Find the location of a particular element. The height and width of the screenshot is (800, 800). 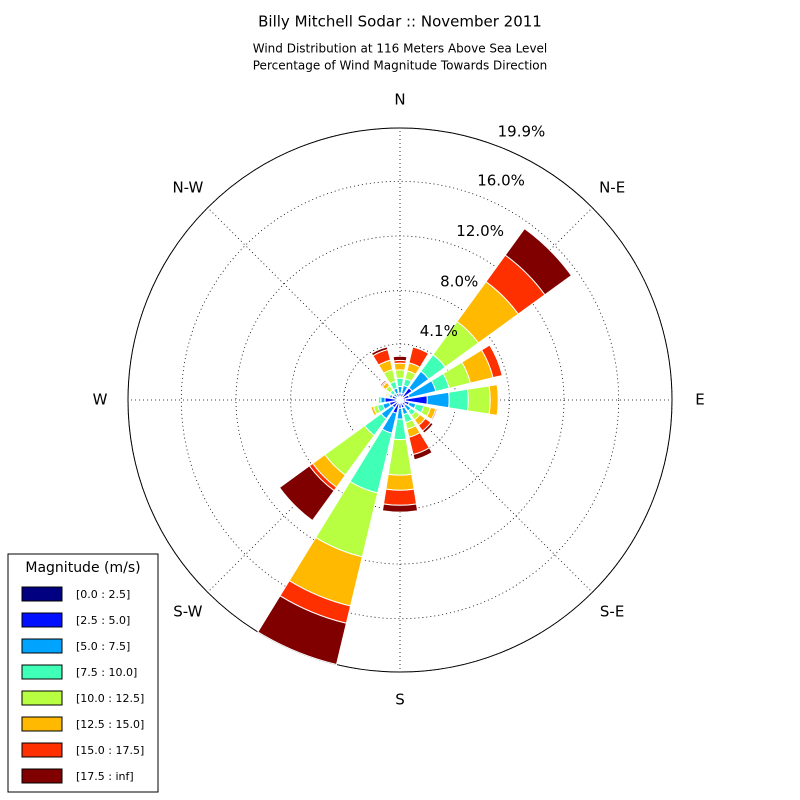

legend-label: [17.5 : inf] is located at coordinates (105, 776).